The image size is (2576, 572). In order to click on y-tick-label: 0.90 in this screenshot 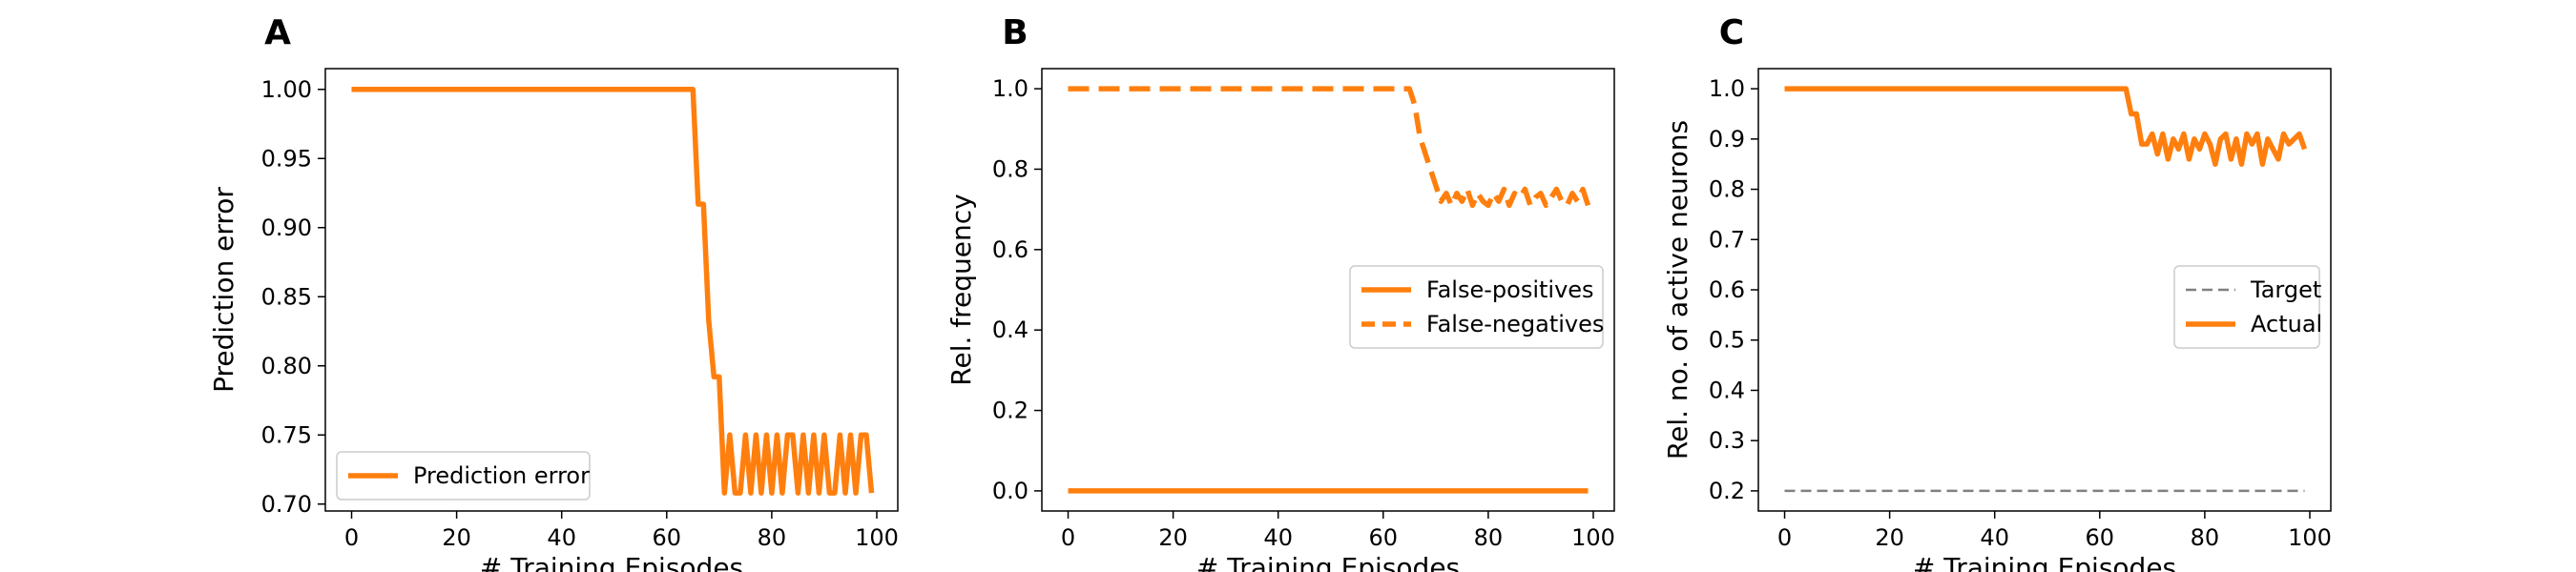, I will do `click(286, 227)`.